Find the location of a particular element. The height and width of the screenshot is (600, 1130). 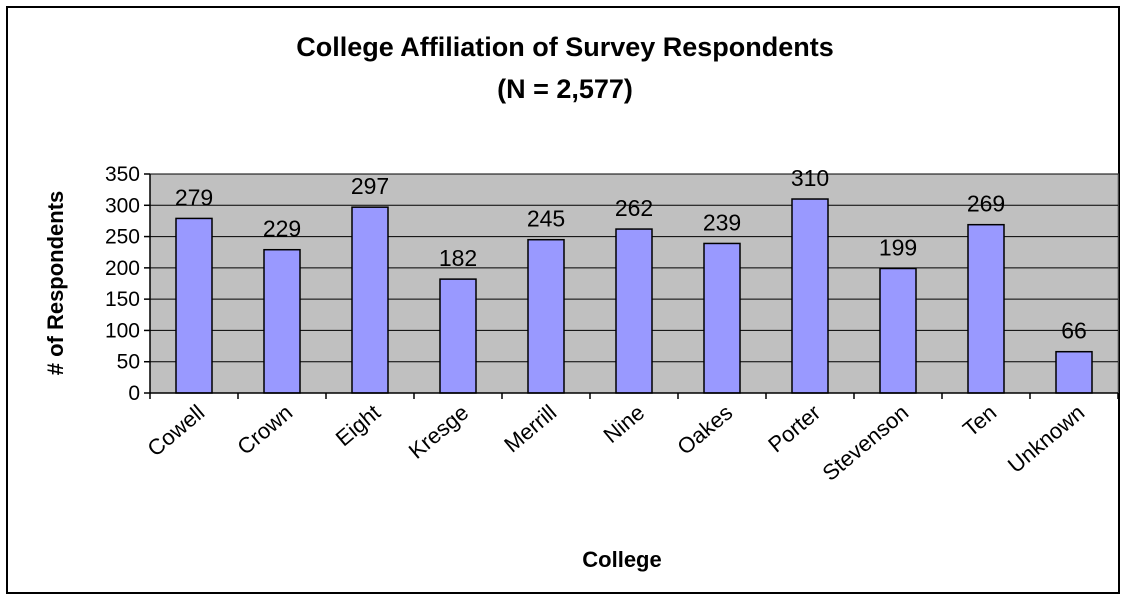

bar-unknown is located at coordinates (1074, 372).